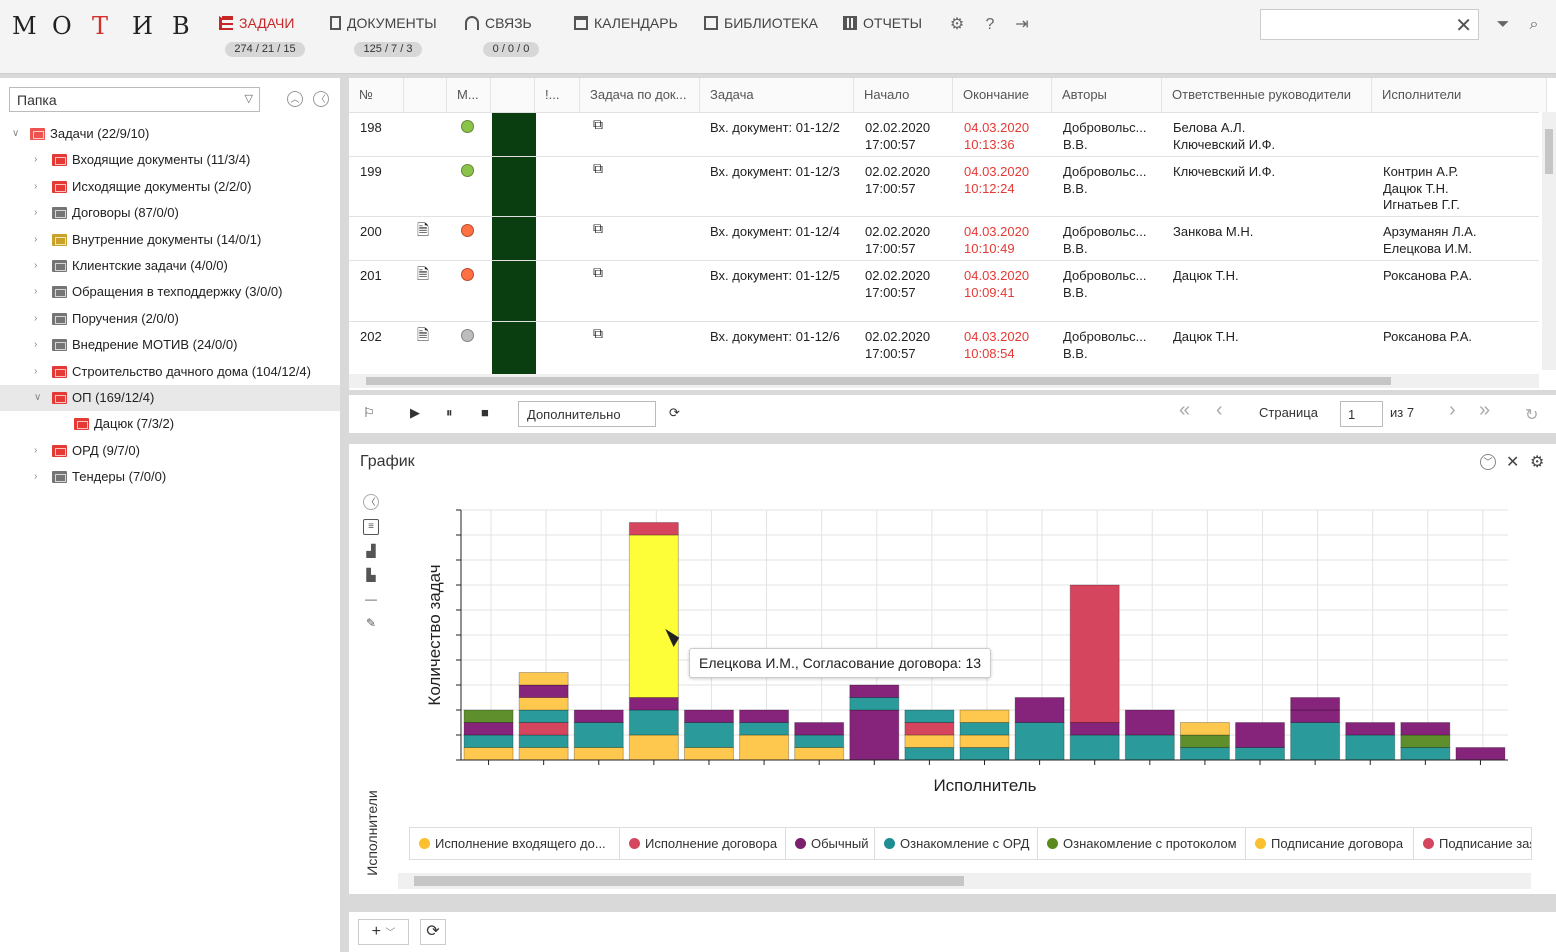  Describe the element at coordinates (1488, 462) in the screenshot. I see `collapse-graph-icon: ﹀` at that location.